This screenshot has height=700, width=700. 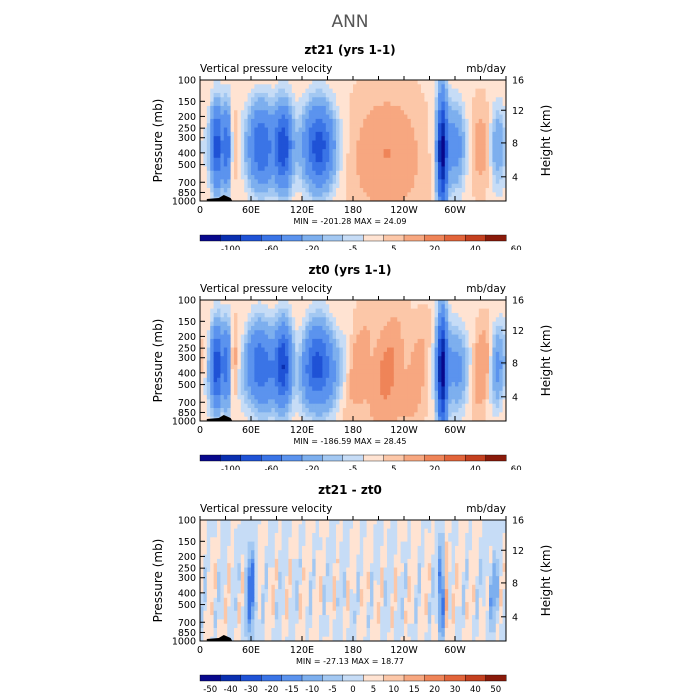 What do you see at coordinates (353, 247) in the screenshot?
I see `colorbar-label: -5` at bounding box center [353, 247].